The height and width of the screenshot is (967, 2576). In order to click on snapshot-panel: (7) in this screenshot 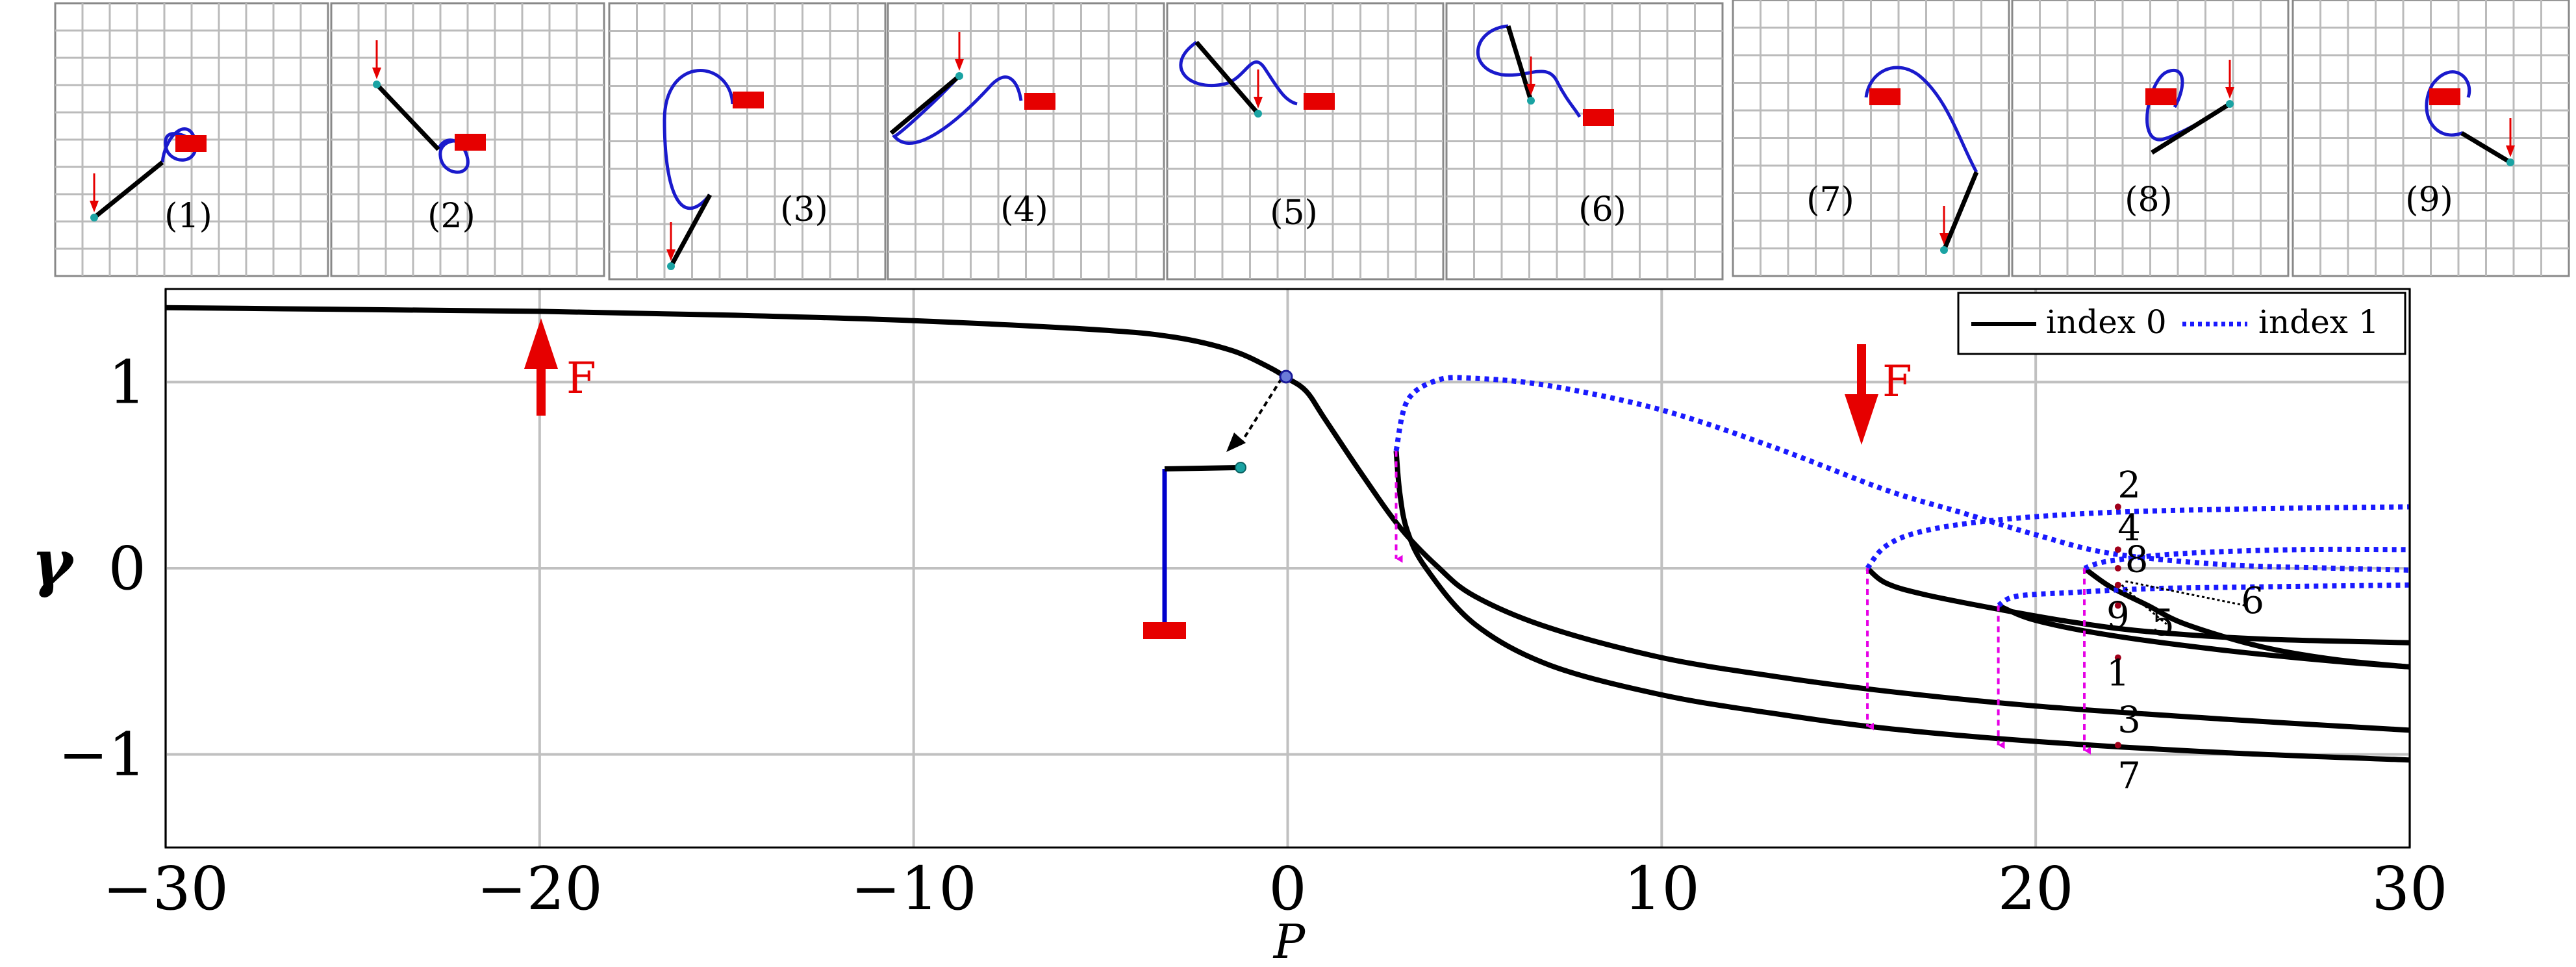, I will do `click(1871, 138)`.